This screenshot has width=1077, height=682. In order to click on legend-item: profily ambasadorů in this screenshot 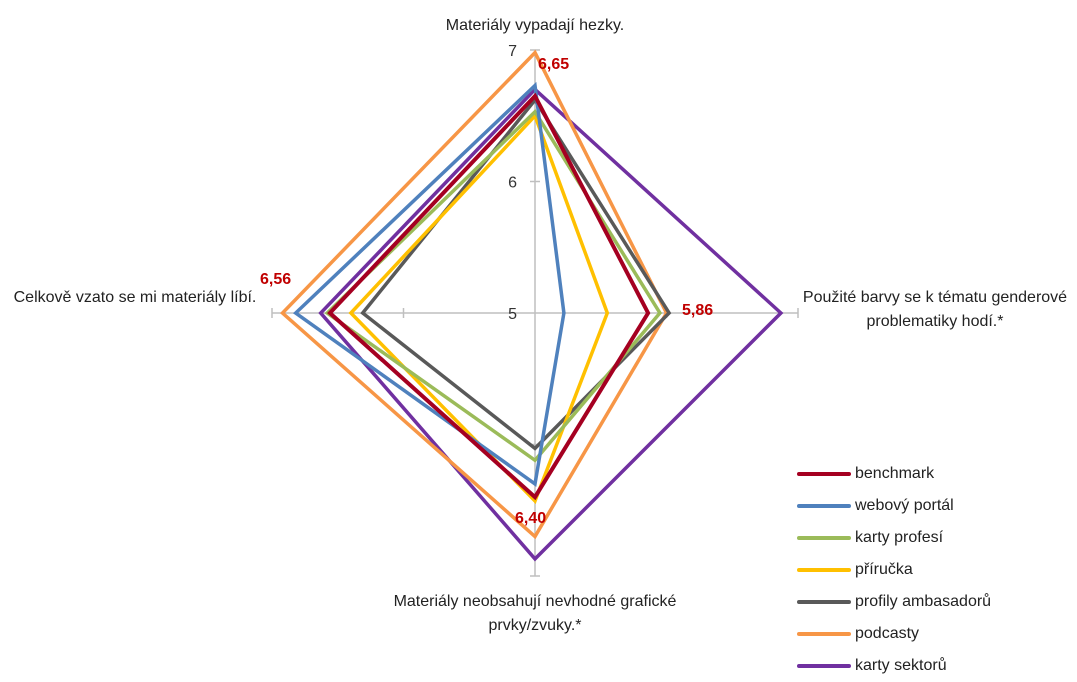, I will do `click(894, 602)`.